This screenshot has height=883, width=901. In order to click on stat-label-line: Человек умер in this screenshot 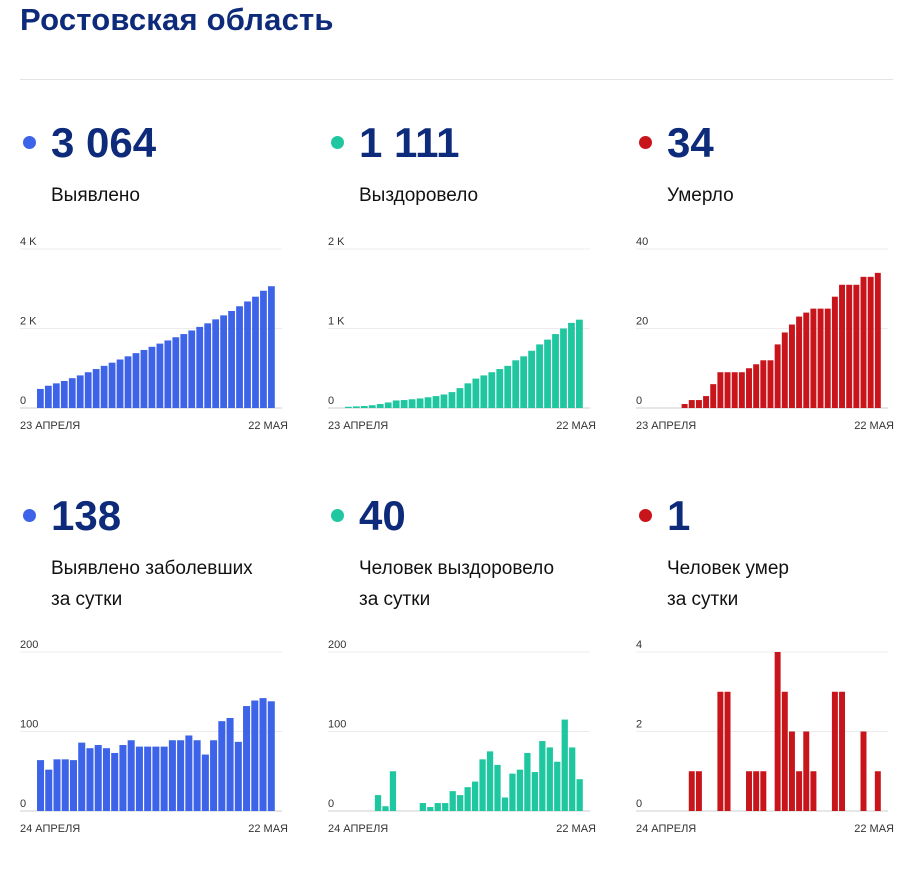, I will do `click(728, 568)`.